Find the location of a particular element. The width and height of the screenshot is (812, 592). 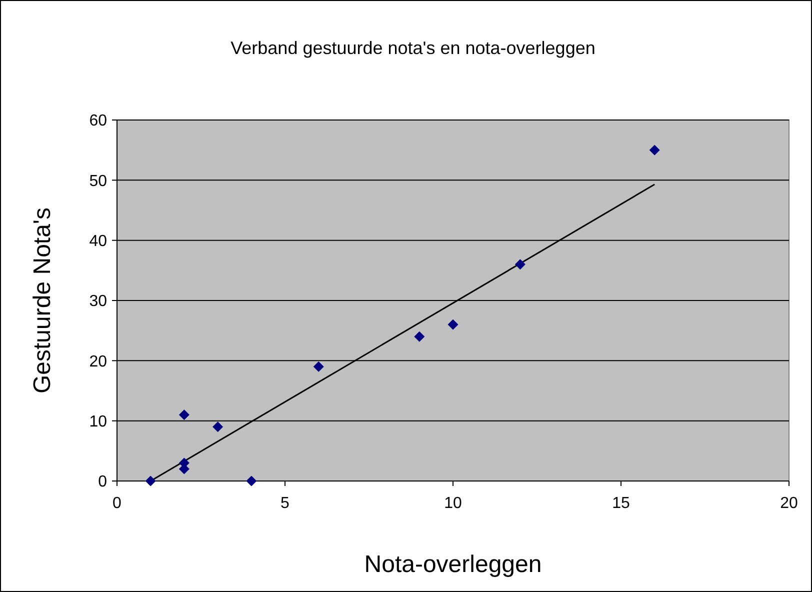

x-tick-label: 5 is located at coordinates (285, 503).